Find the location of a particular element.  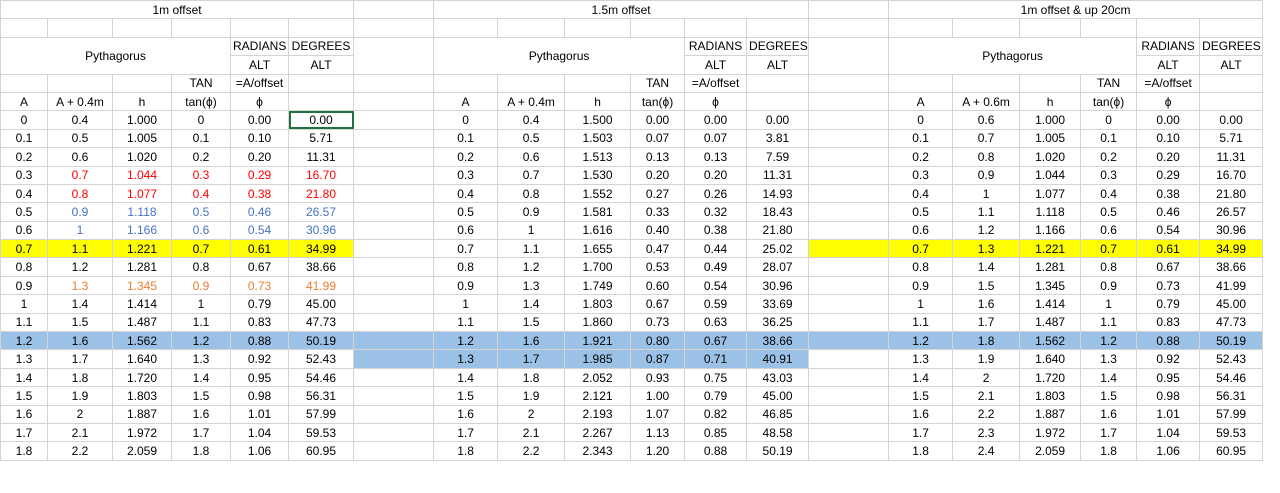

tan-value: 1.4 is located at coordinates (201, 377).